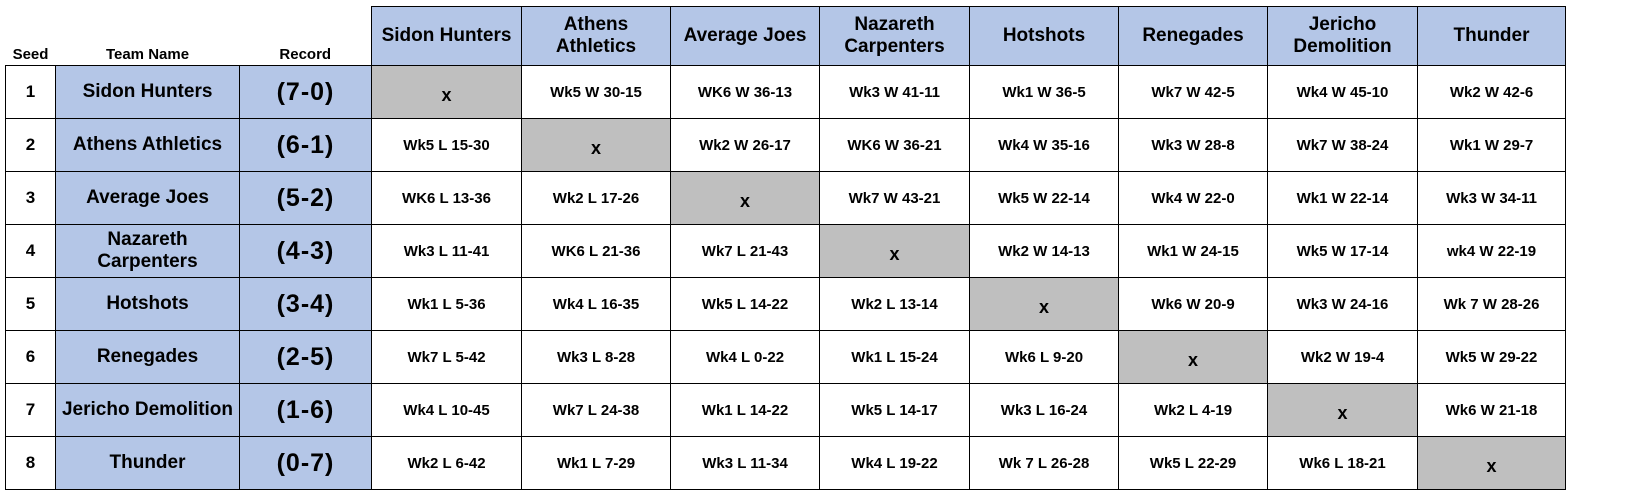  Describe the element at coordinates (1044, 463) in the screenshot. I see `result-cell: Wk 7 L 26-28` at that location.